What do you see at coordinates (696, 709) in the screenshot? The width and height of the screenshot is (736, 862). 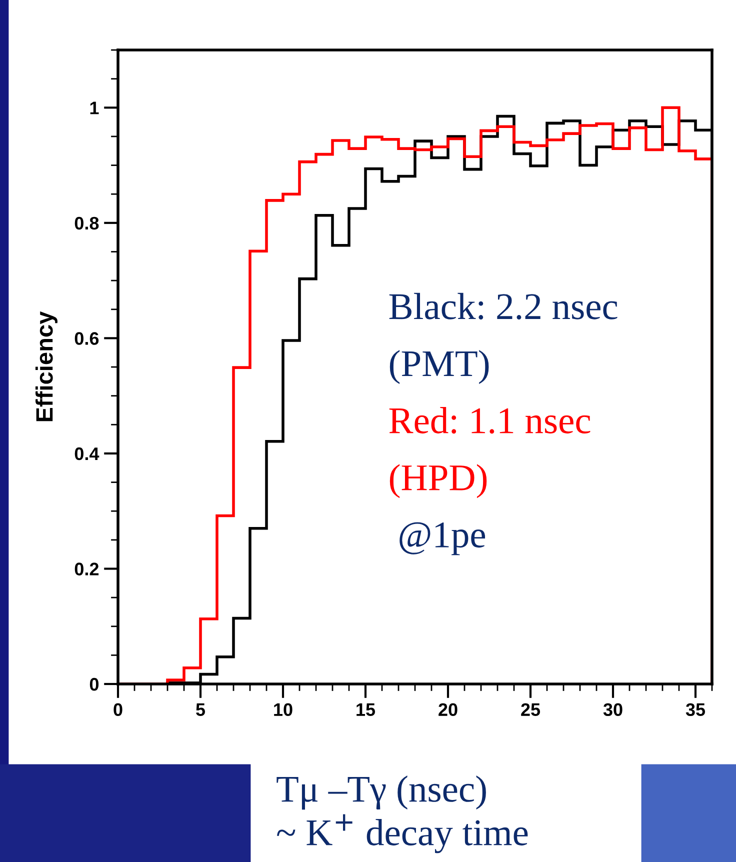 I see `x-tick-label: 35` at bounding box center [696, 709].